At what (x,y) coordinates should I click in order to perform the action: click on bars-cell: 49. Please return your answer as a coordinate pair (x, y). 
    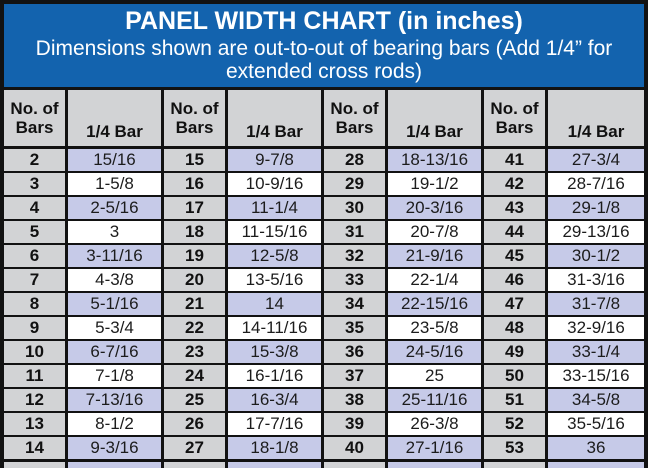
    Looking at the image, I should click on (516, 352).